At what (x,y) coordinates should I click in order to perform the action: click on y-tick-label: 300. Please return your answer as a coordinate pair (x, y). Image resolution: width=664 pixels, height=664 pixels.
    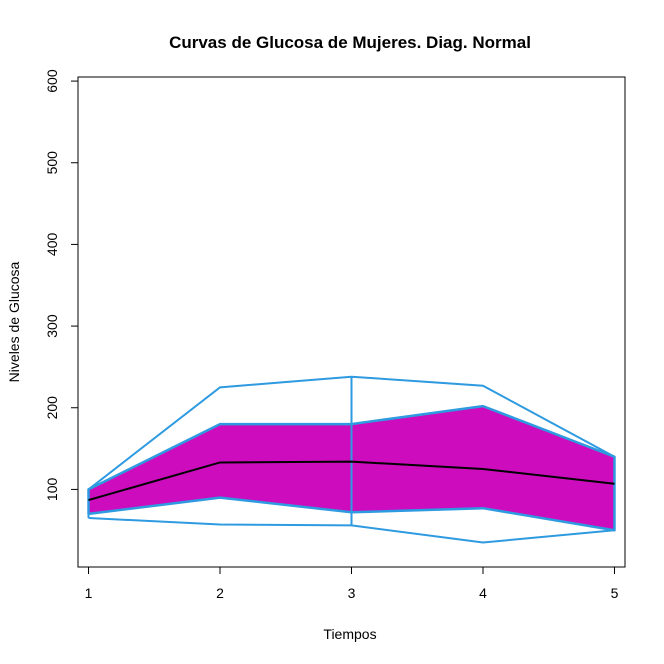
    Looking at the image, I should click on (52, 326).